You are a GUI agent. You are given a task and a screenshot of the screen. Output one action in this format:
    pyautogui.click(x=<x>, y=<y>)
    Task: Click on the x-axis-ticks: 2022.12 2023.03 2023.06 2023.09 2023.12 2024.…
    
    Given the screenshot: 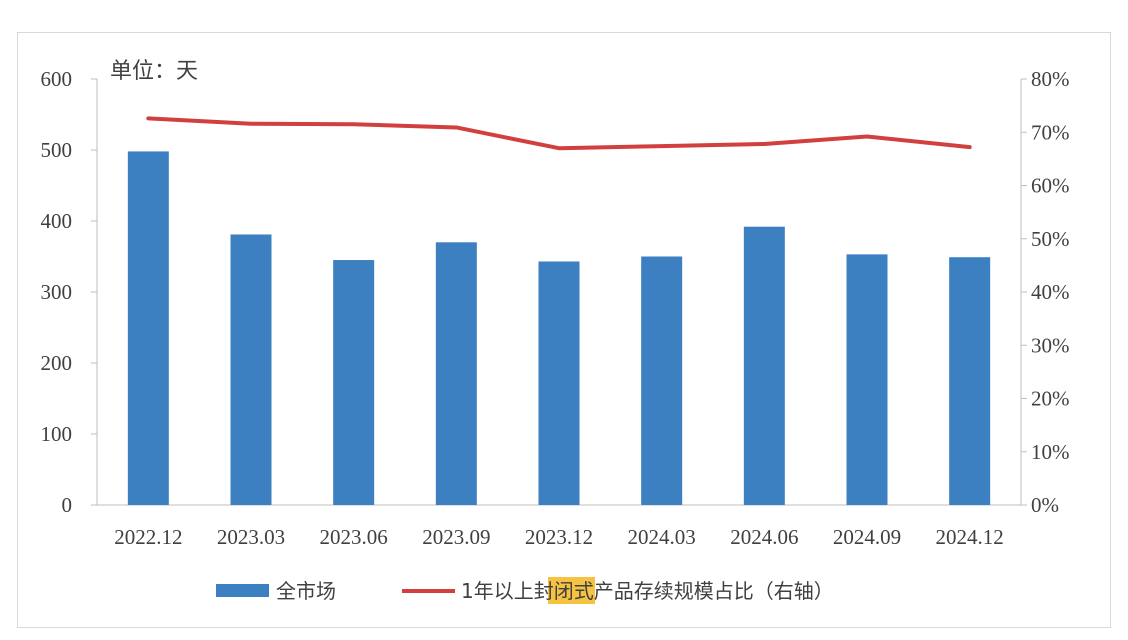 What is the action you would take?
    pyautogui.click(x=559, y=537)
    